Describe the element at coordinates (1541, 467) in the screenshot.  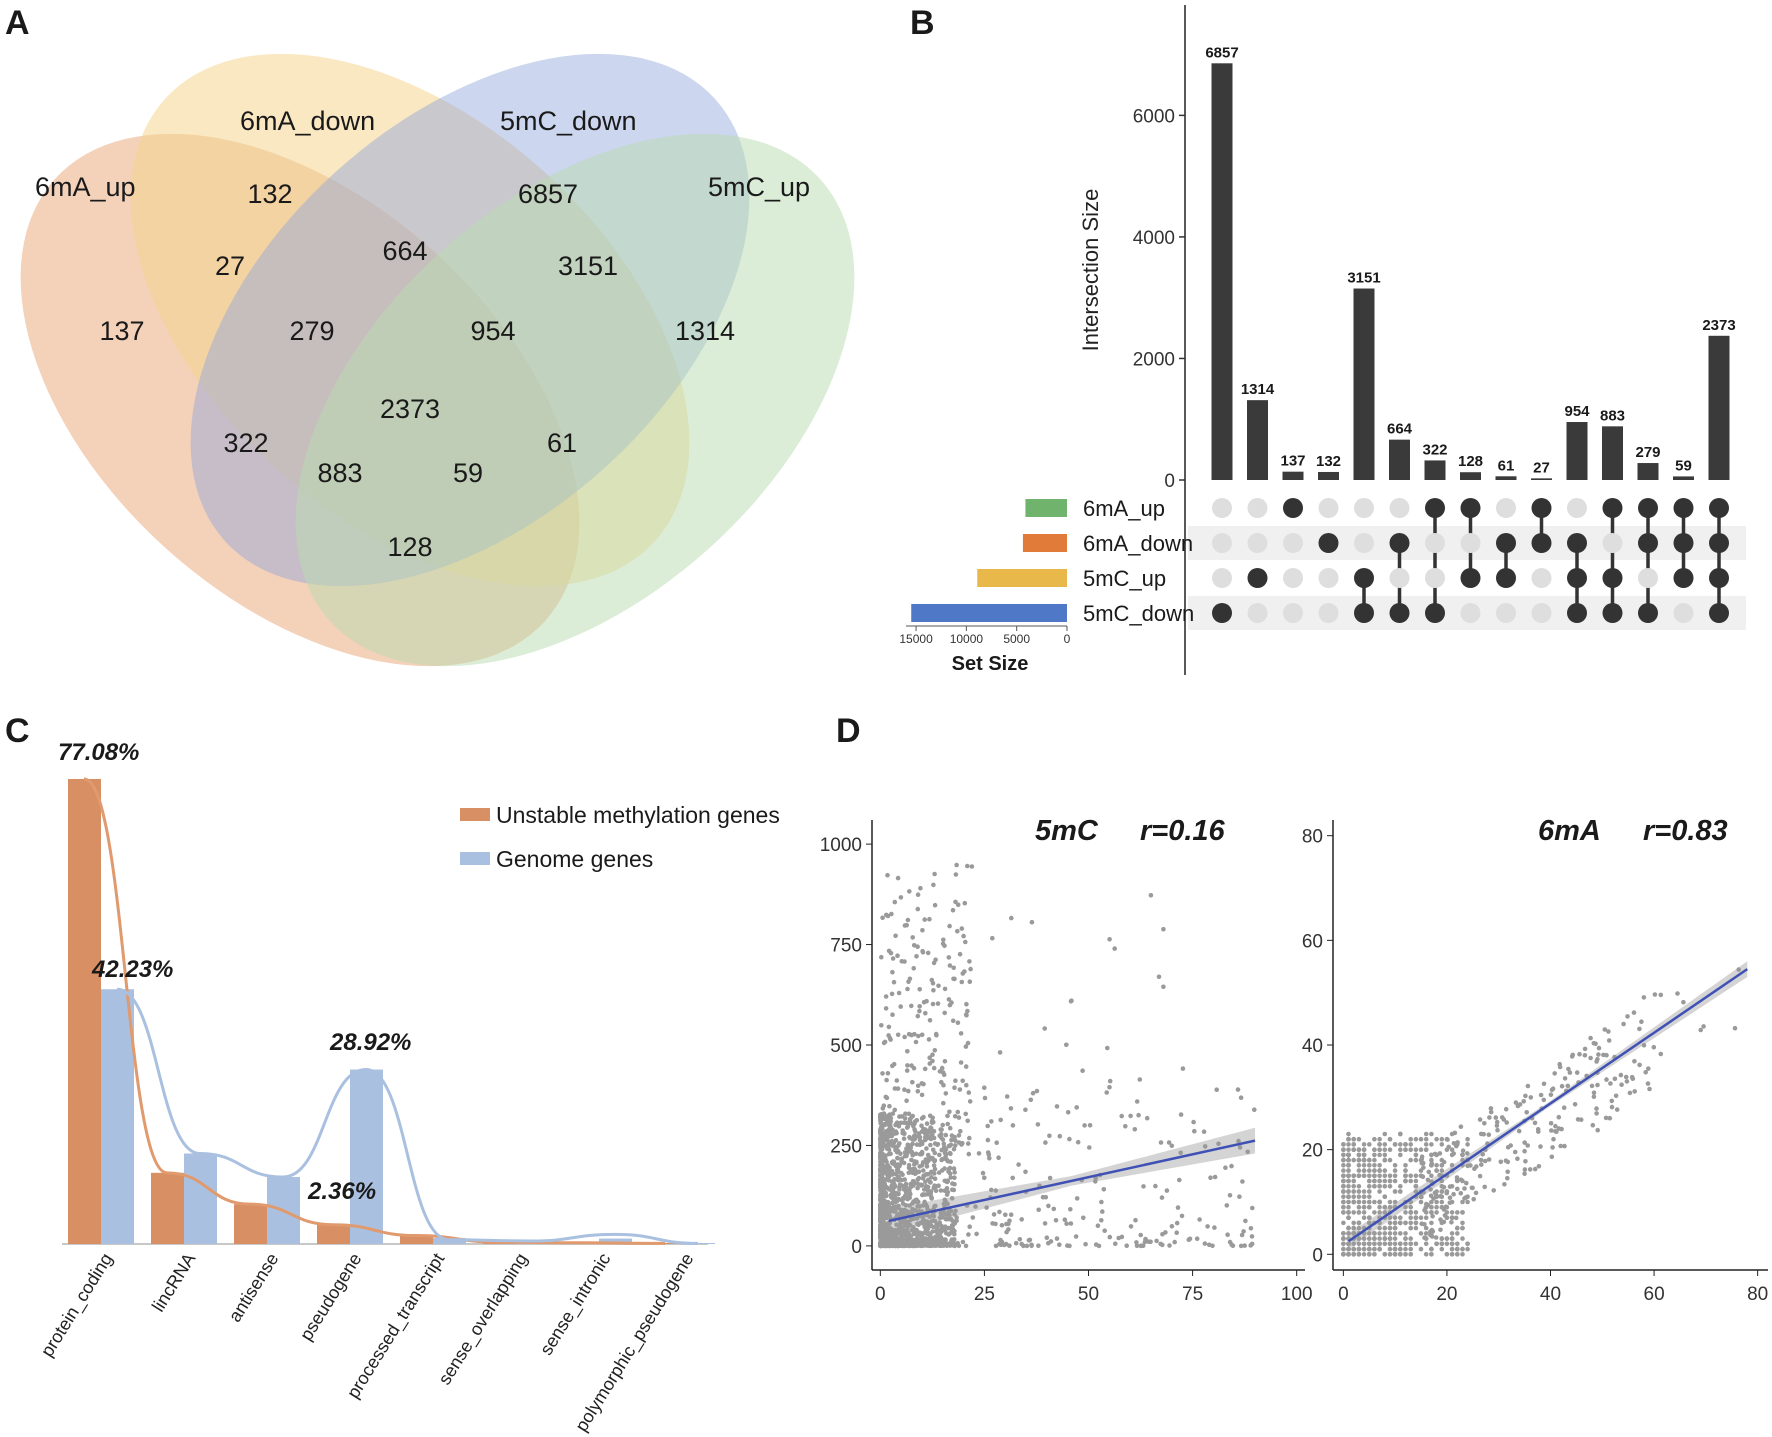
I see `upset-bar-label: 27` at that location.